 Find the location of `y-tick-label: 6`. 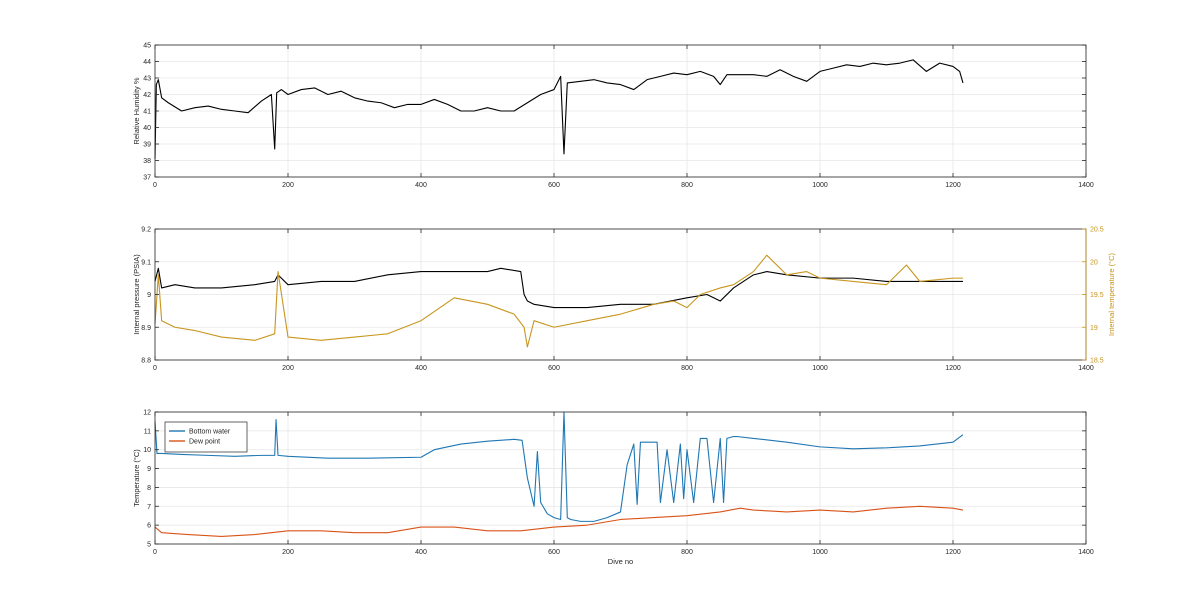

y-tick-label: 6 is located at coordinates (149, 526).